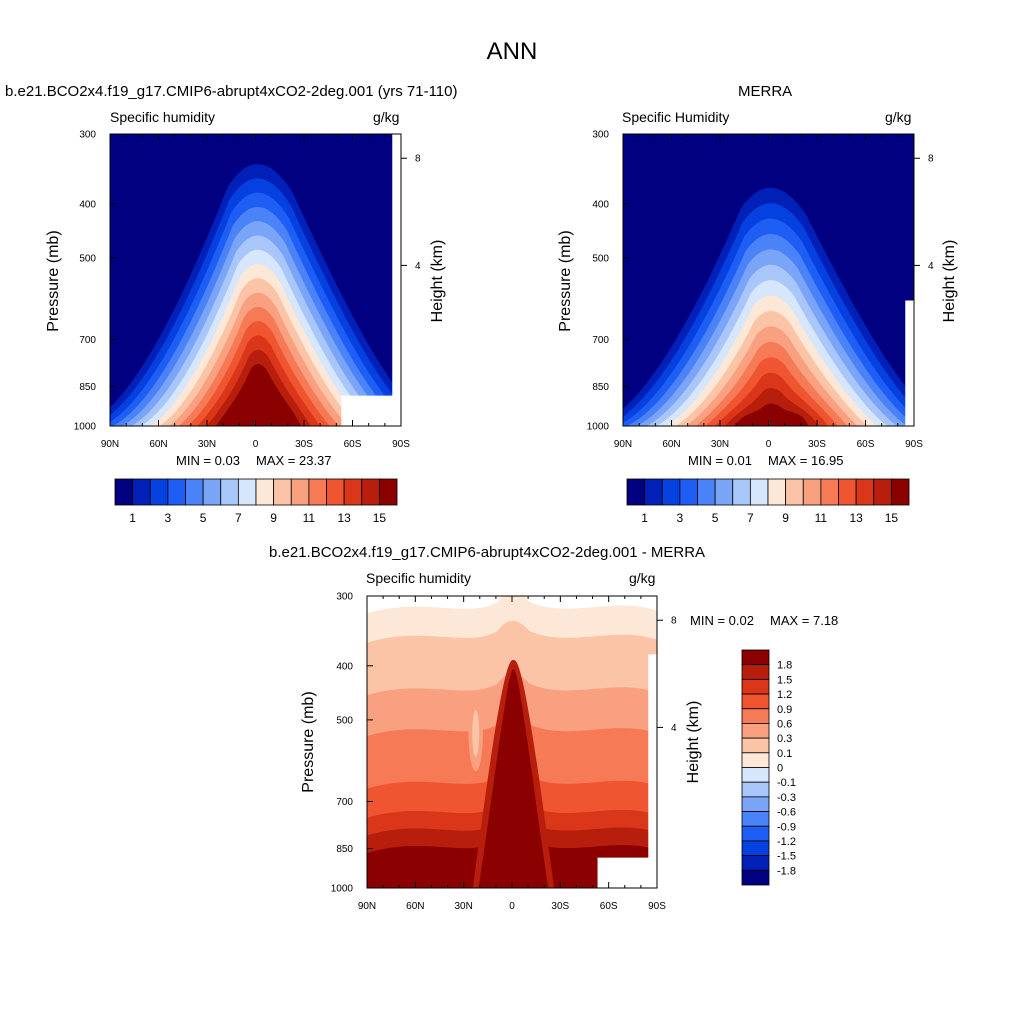 Image resolution: width=1024 pixels, height=1024 pixels. What do you see at coordinates (931, 266) in the screenshot?
I see `y2tick-label-1-1: 4` at bounding box center [931, 266].